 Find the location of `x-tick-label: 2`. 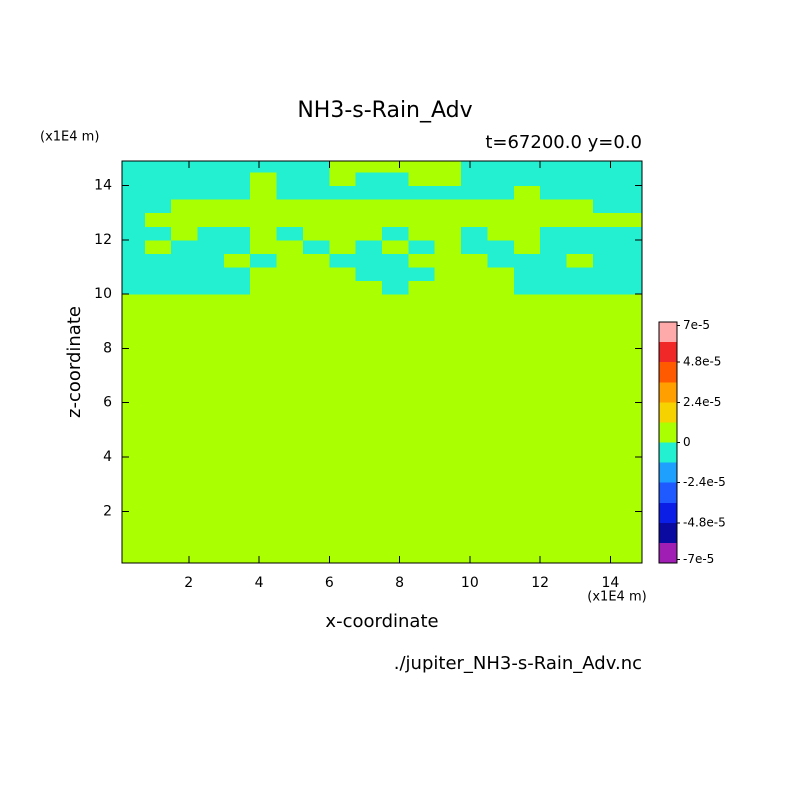

x-tick-label: 2 is located at coordinates (188, 583).